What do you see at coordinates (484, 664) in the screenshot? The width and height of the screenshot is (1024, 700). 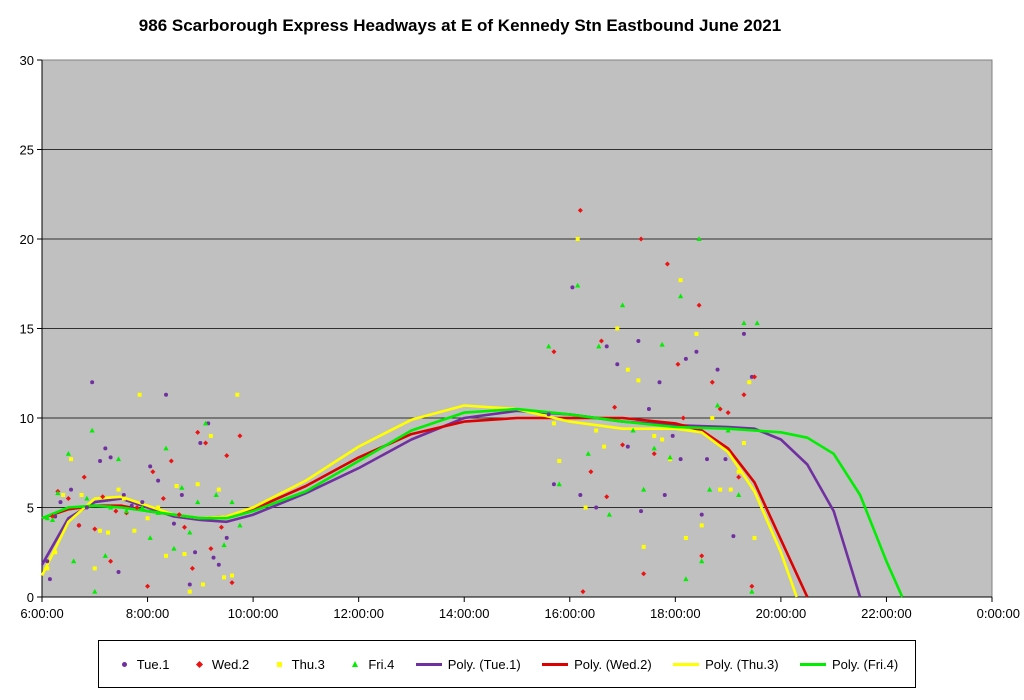 I see `legend-label: Poly. (Tue.1)` at bounding box center [484, 664].